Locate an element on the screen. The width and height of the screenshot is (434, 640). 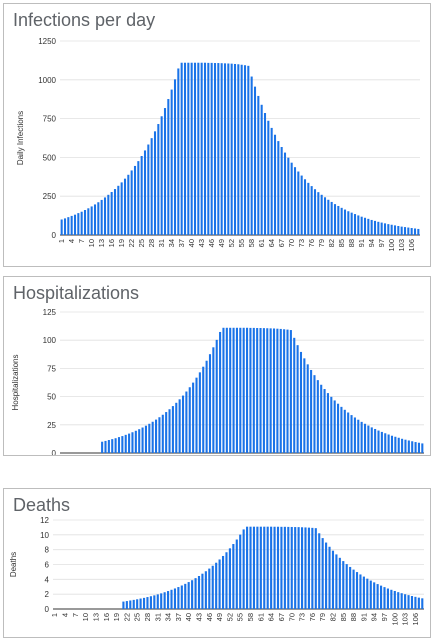
x-tick-label: 103 is located at coordinates (405, 619).